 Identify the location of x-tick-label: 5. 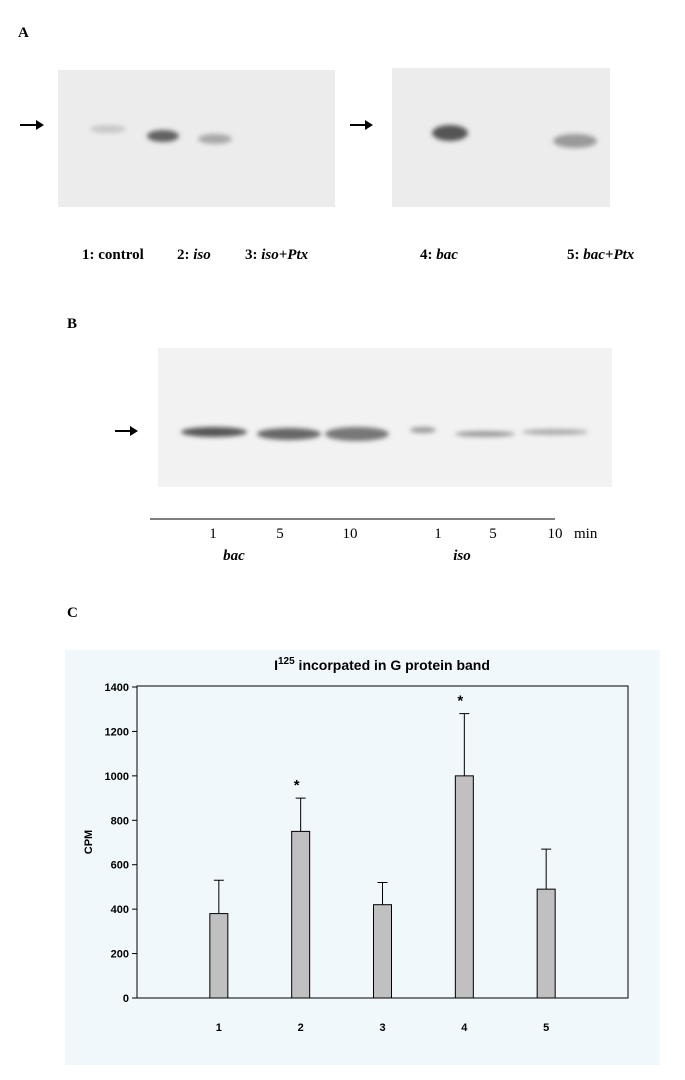
(546, 1028).